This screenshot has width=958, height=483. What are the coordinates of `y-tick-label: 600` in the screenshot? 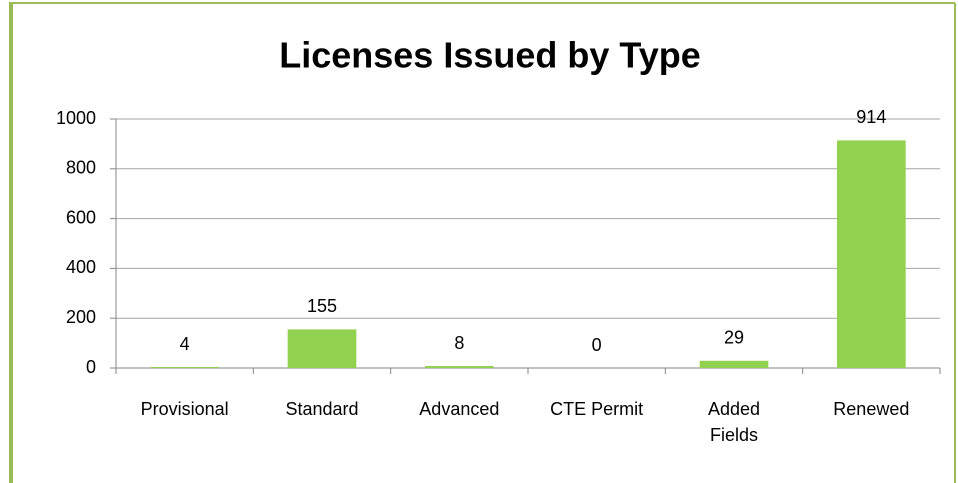 It's located at (81, 217).